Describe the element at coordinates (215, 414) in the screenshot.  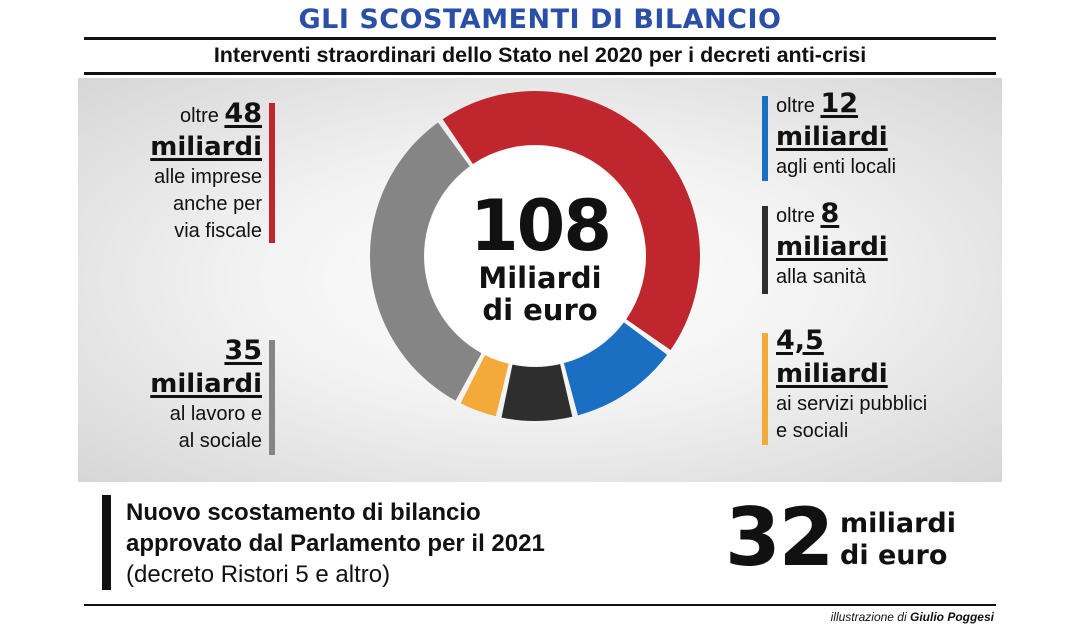
I see `label-lavoro-line1: al lavoro e` at that location.